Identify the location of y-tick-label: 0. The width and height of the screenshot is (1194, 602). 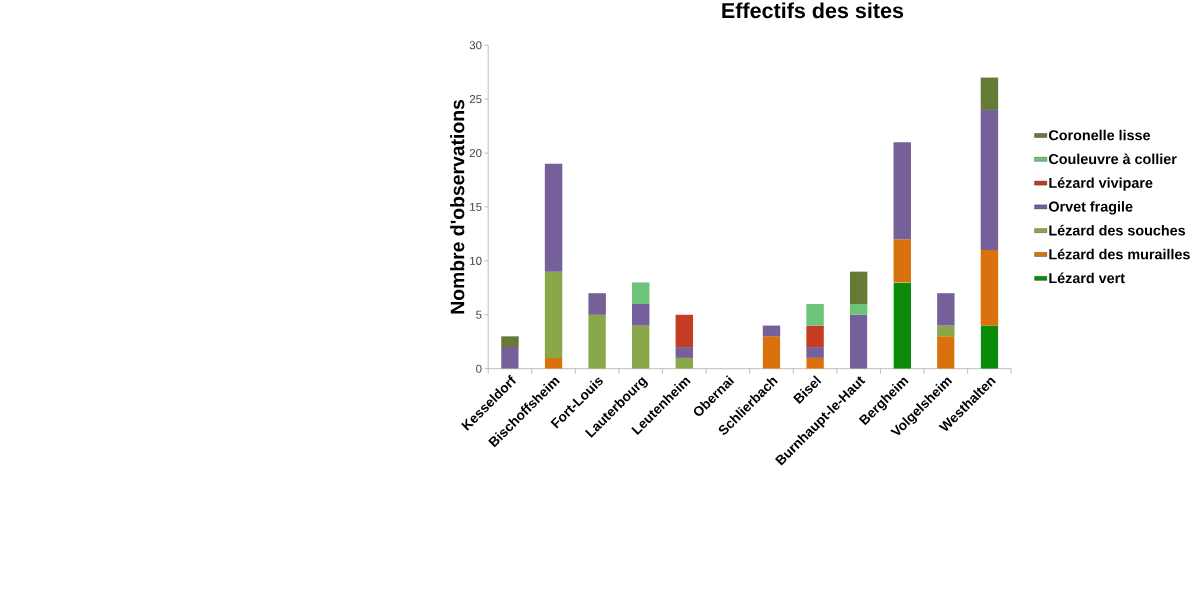
(479, 368).